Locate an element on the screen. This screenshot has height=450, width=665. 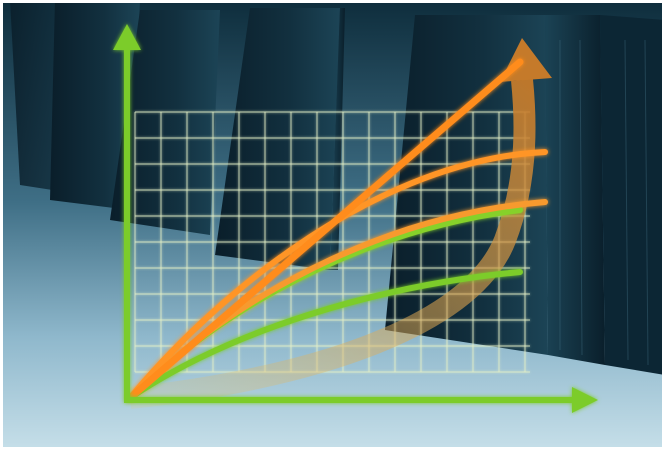
y-axis-arrowhead is located at coordinates (127, 37).